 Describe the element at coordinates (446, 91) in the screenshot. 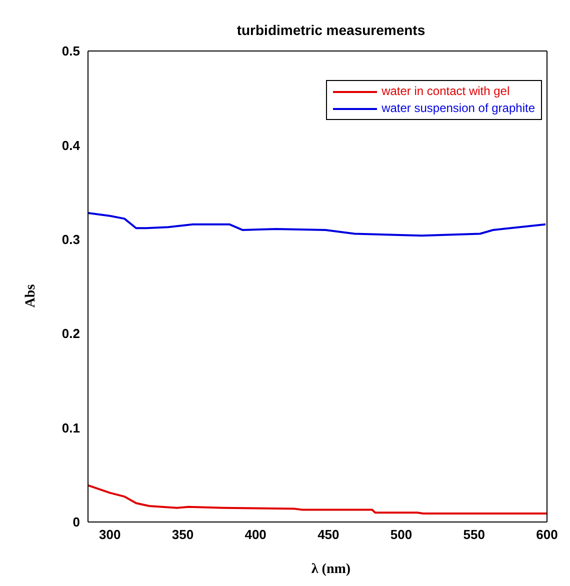

I see `legend-label: water in contact with gel` at that location.